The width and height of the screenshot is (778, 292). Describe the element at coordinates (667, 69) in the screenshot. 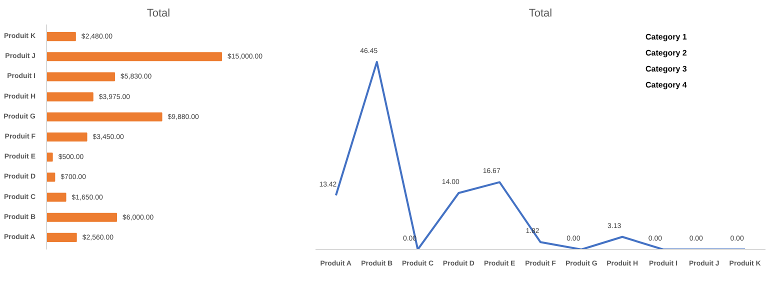

I see `annotation: Category 3` at that location.